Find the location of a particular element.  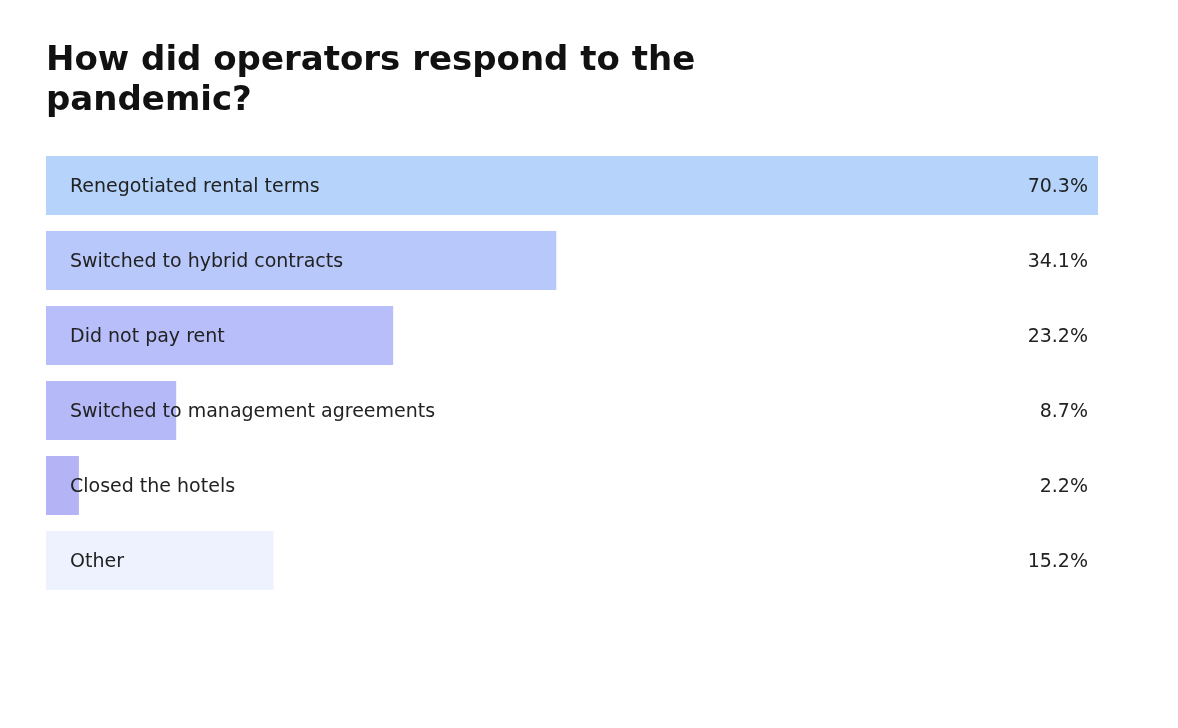

data-label: 70.3% is located at coordinates (1057, 184).